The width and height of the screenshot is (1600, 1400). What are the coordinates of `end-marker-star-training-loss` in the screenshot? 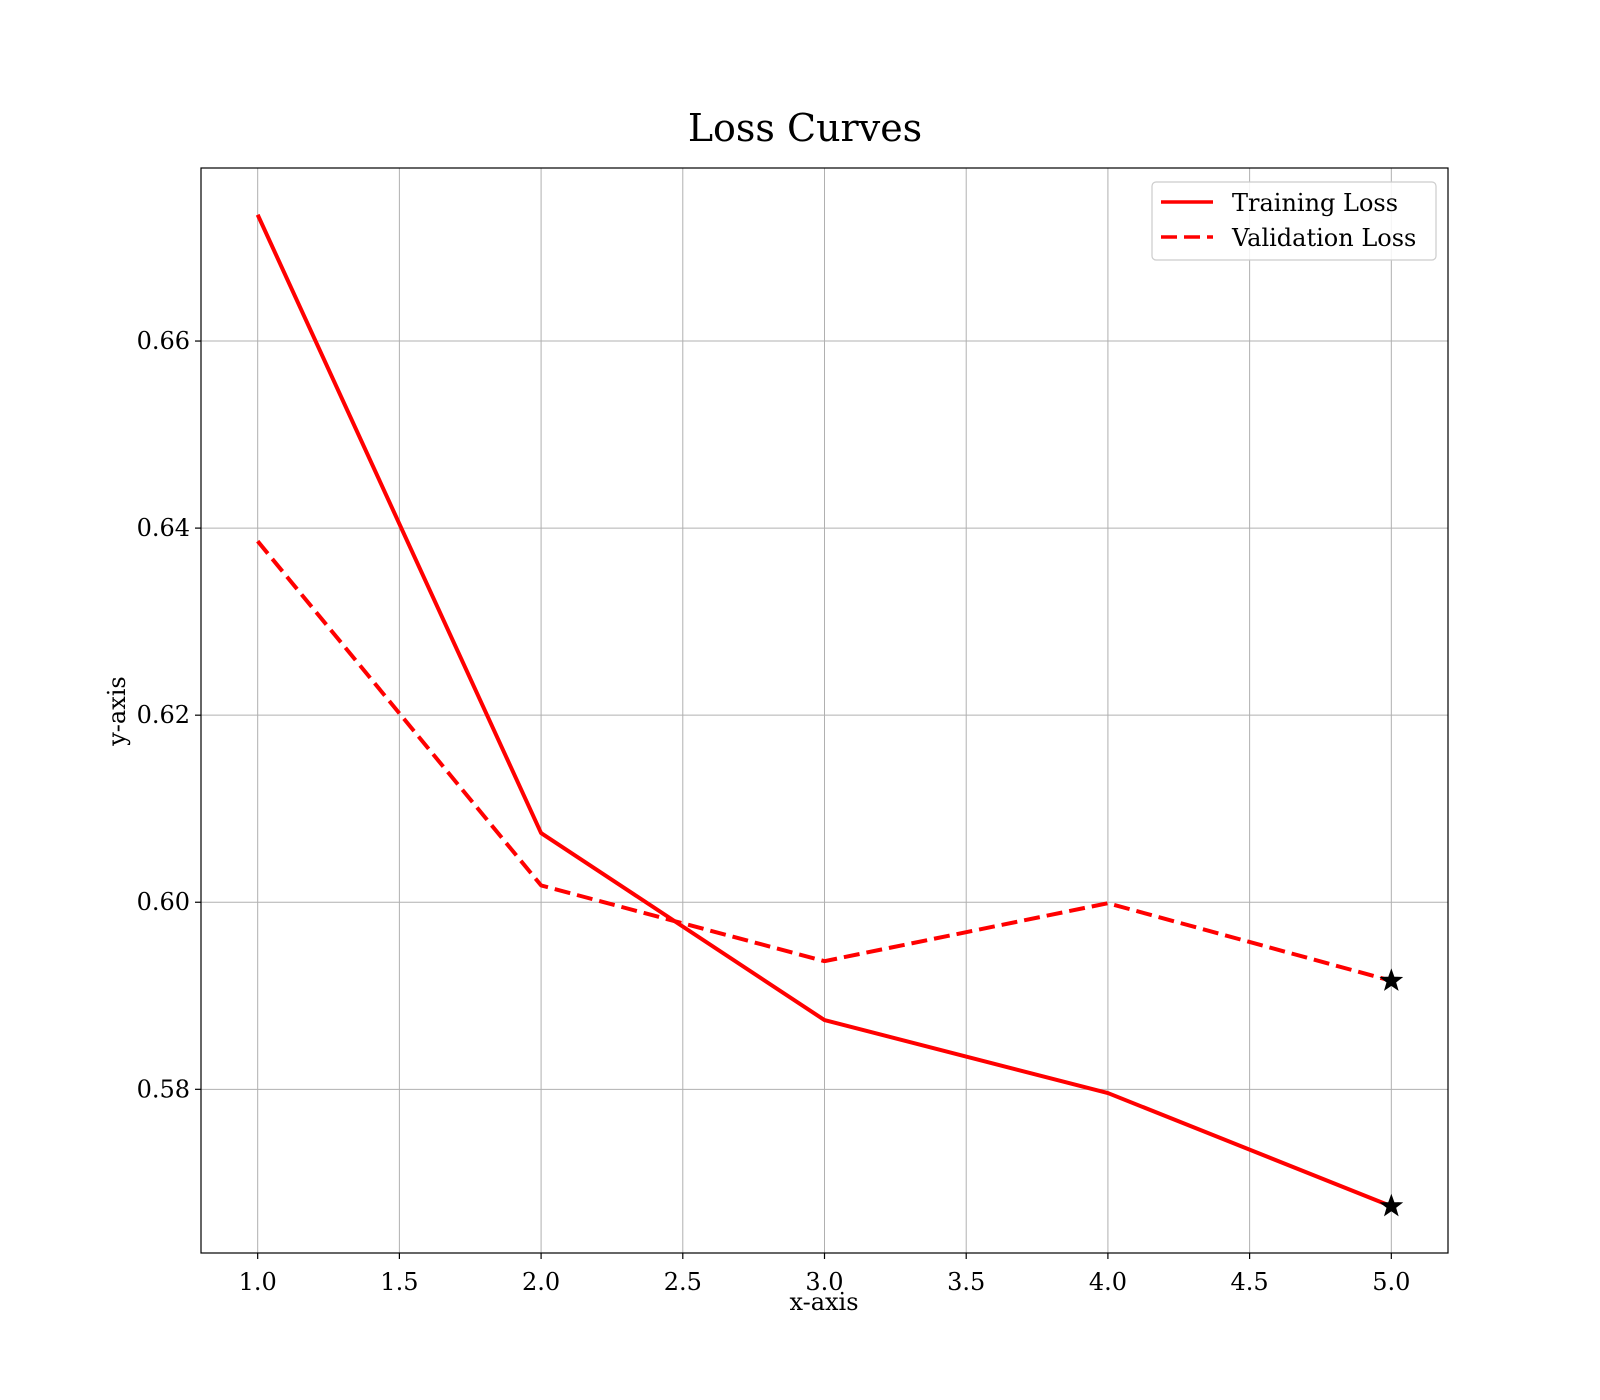 It's located at (1391, 1205).